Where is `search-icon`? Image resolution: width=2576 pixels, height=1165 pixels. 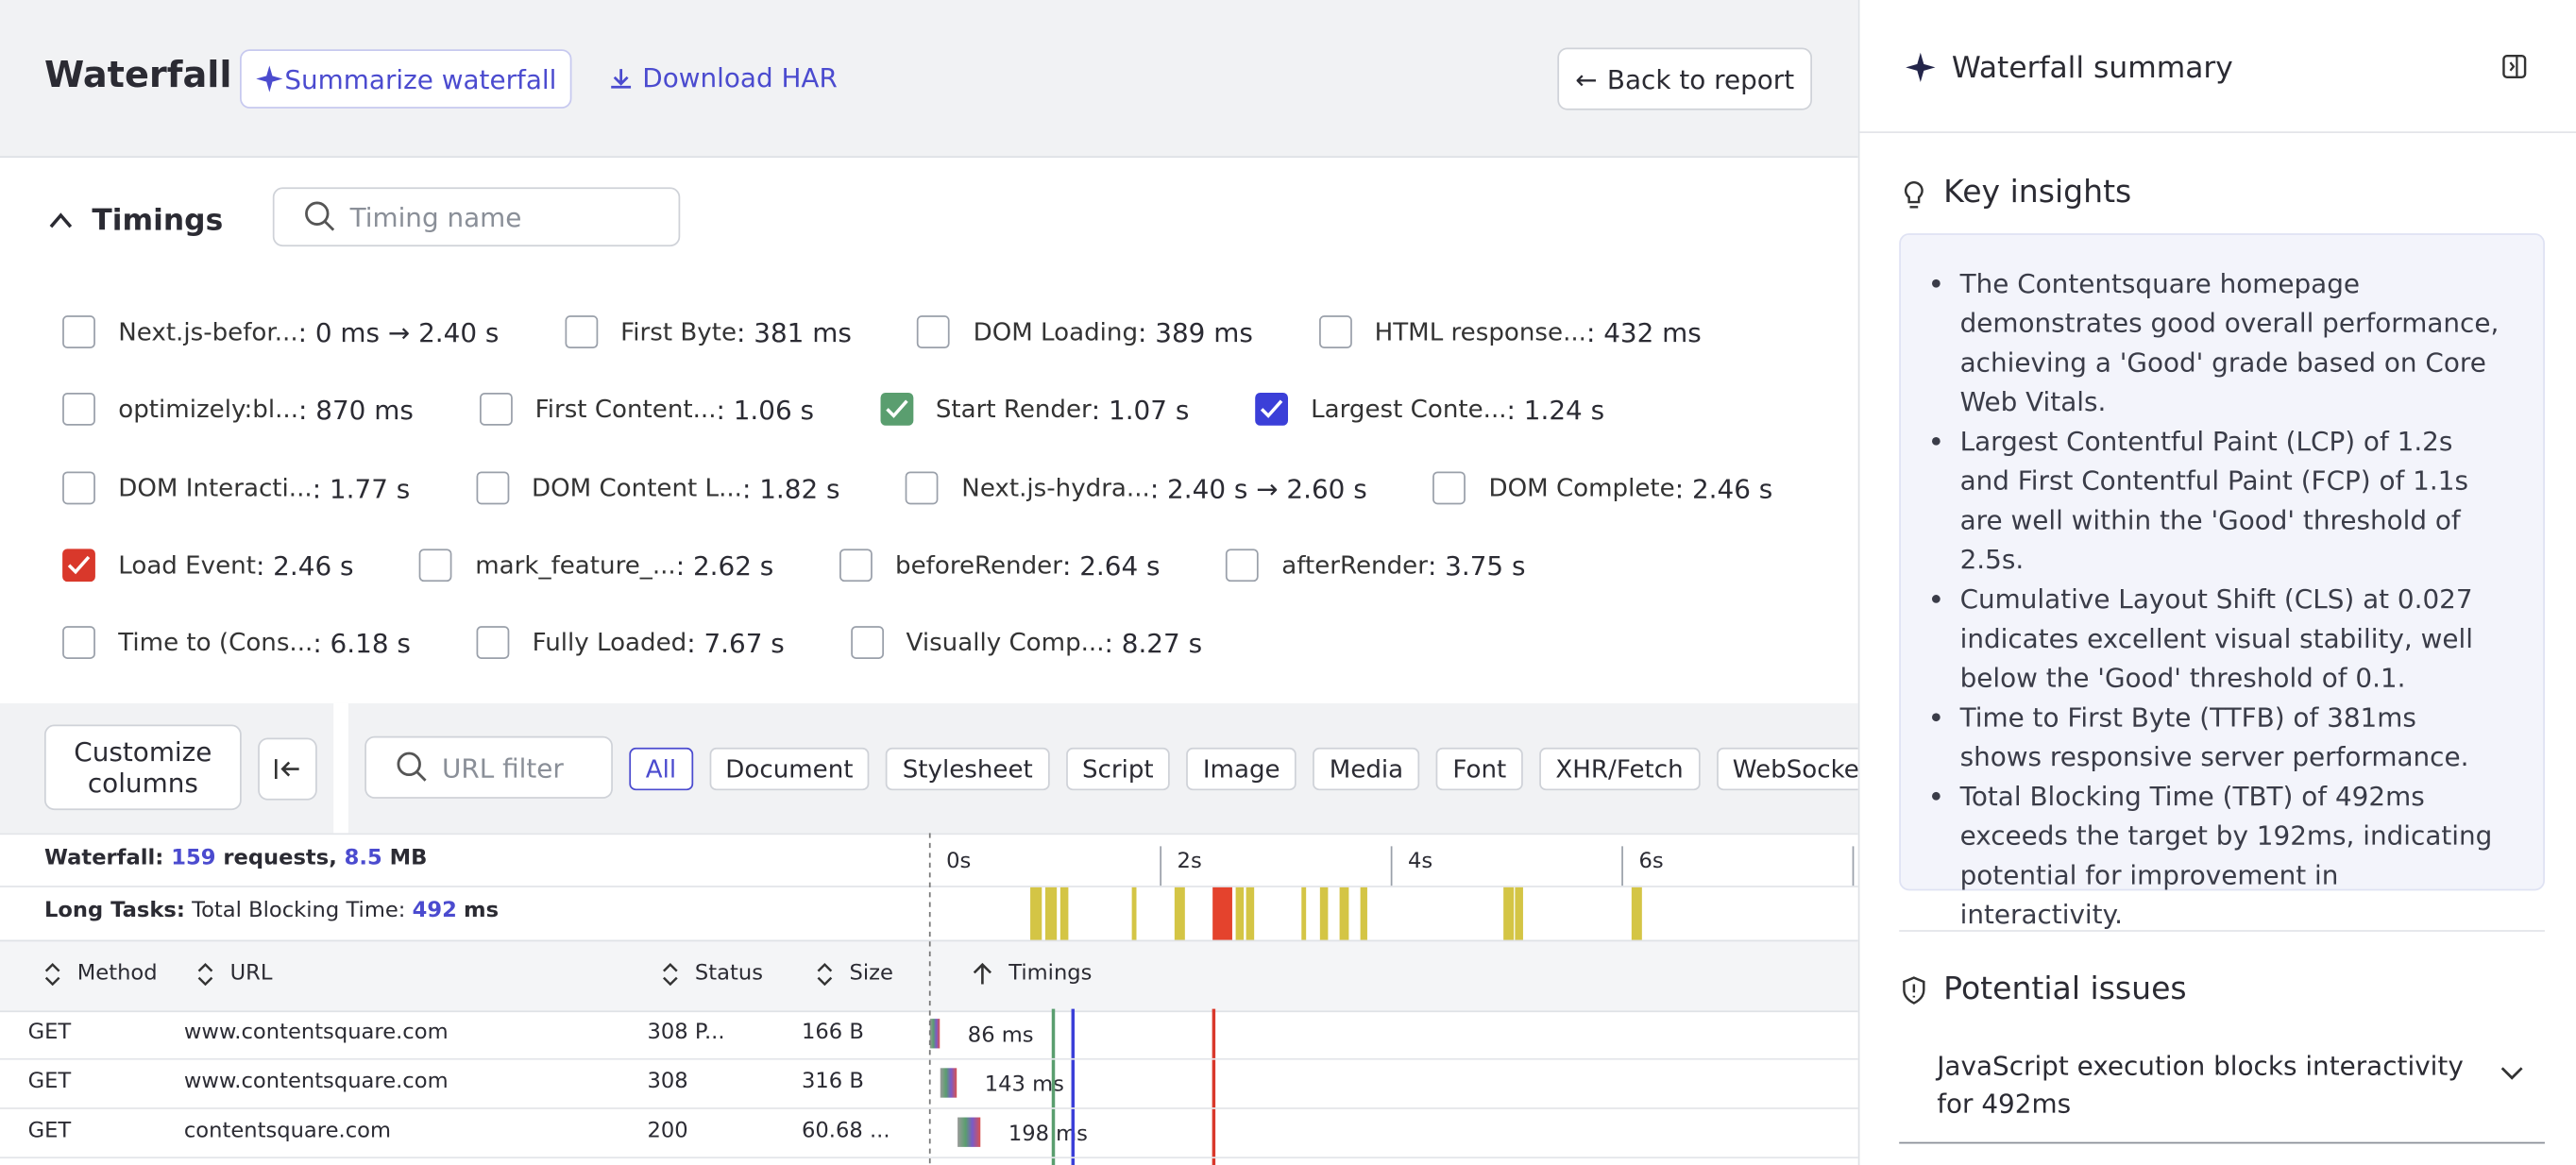 search-icon is located at coordinates (412, 766).